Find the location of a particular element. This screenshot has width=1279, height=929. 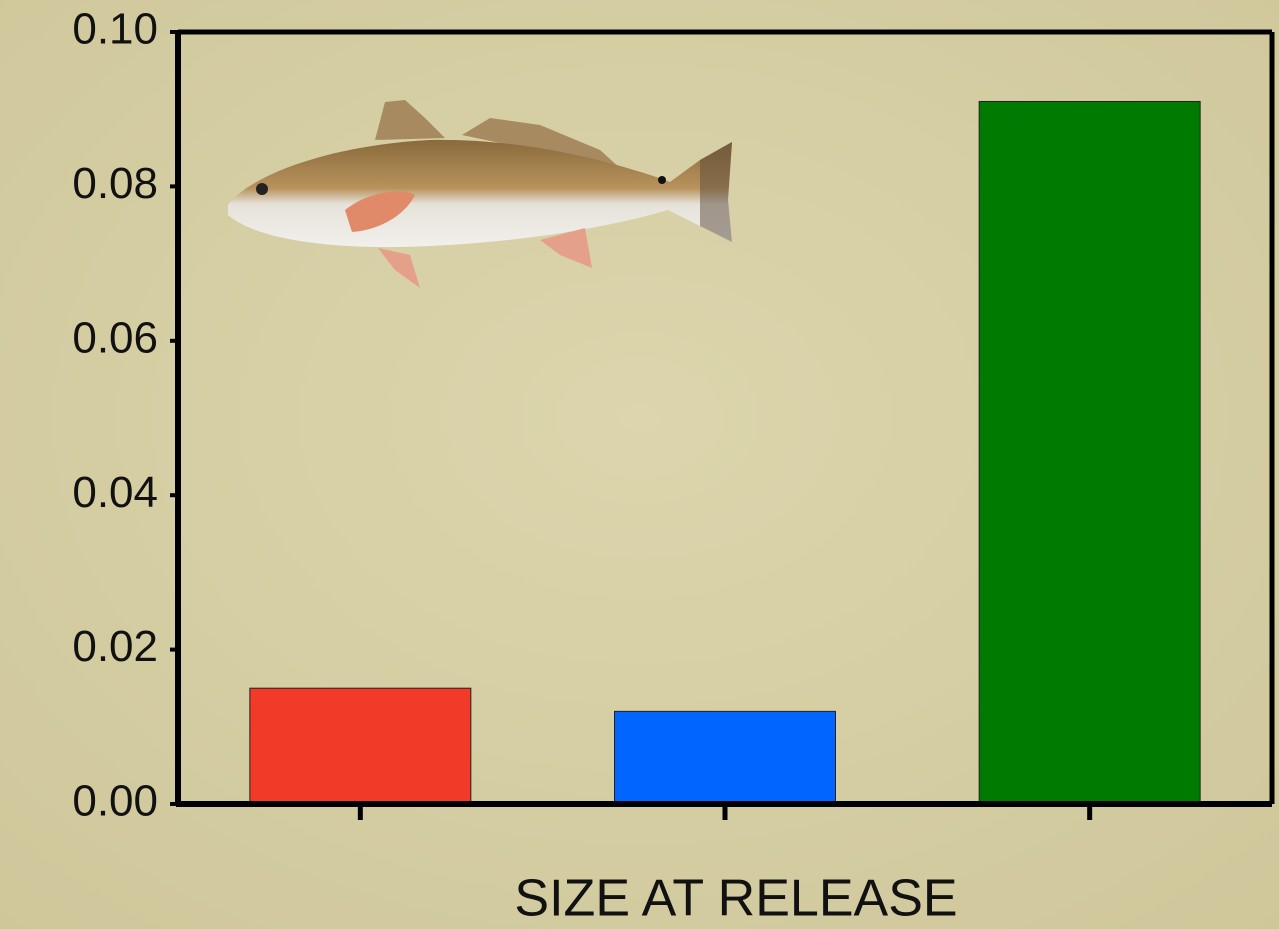

y-tick-label: 0.06 is located at coordinates (115, 337).